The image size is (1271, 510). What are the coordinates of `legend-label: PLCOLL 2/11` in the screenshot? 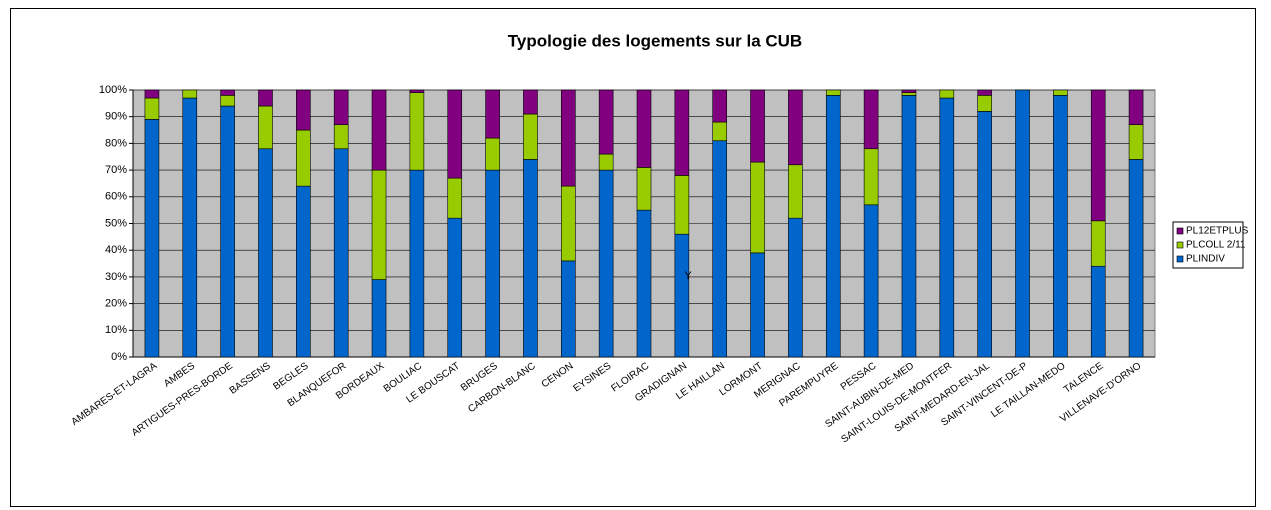 It's located at (1216, 245).